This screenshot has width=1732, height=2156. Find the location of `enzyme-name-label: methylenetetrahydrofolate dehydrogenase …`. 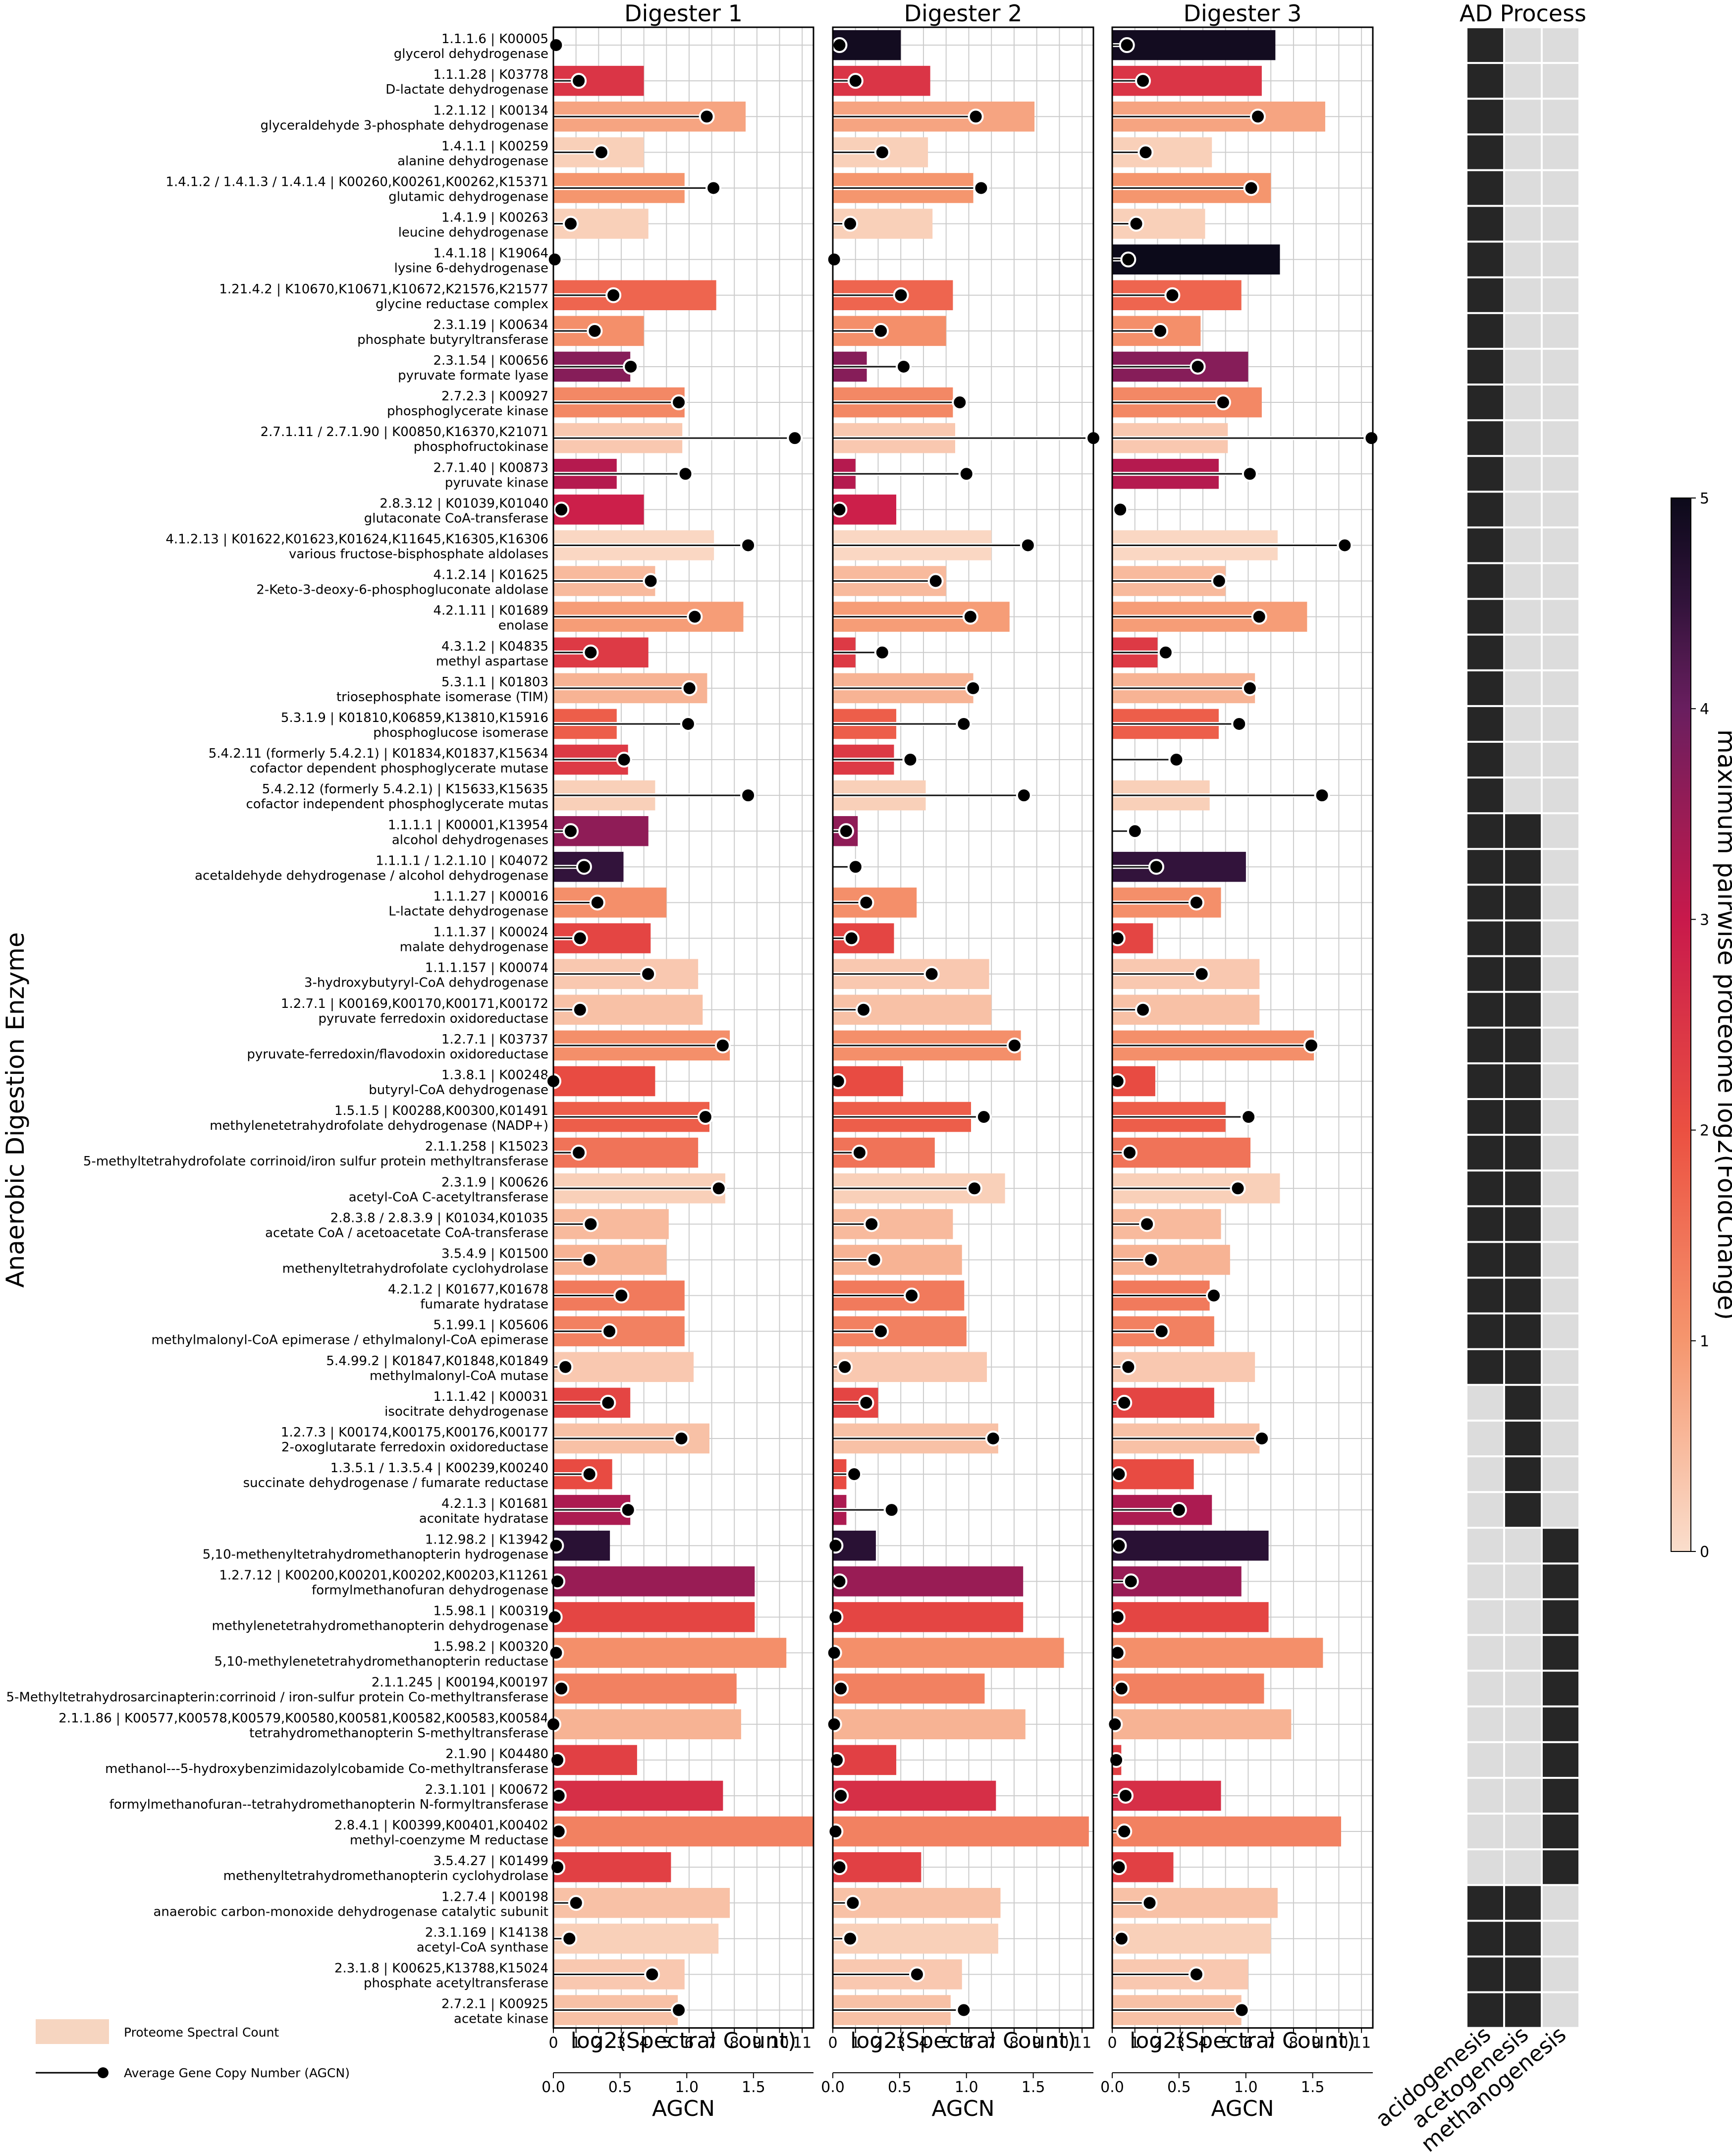

enzyme-name-label: methylenetetrahydrofolate dehydrogenase … is located at coordinates (379, 1125).